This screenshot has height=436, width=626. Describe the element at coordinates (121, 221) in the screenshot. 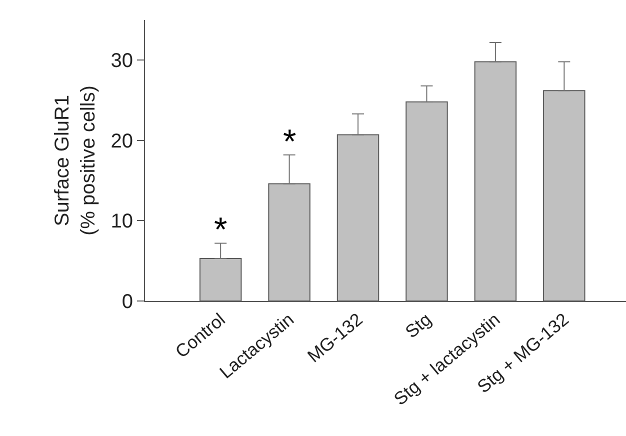

I see `y-tick-label: 10` at that location.